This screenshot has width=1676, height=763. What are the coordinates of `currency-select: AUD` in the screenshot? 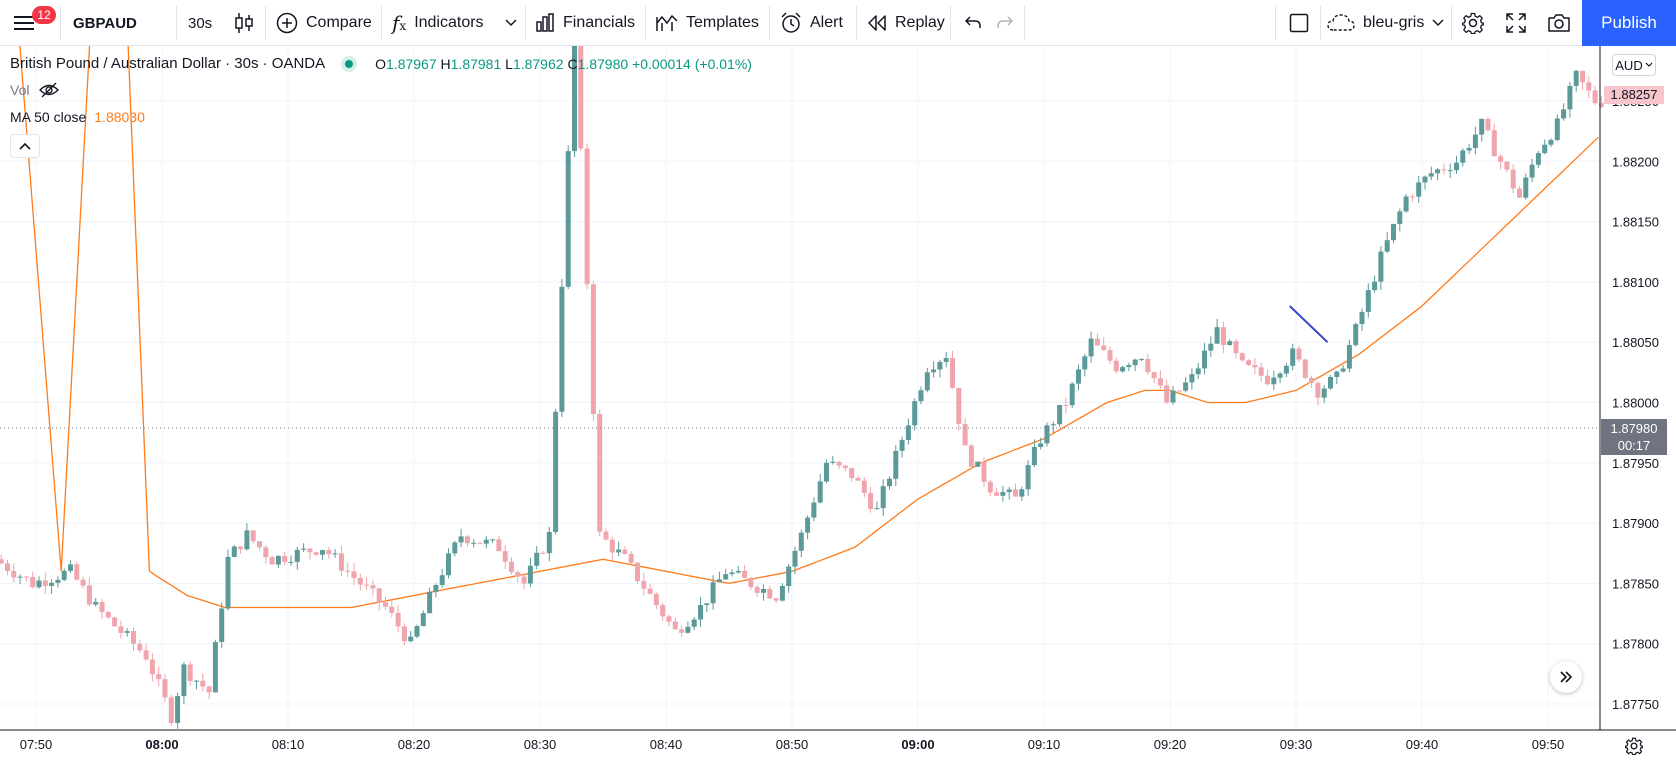 It's located at (1634, 65).